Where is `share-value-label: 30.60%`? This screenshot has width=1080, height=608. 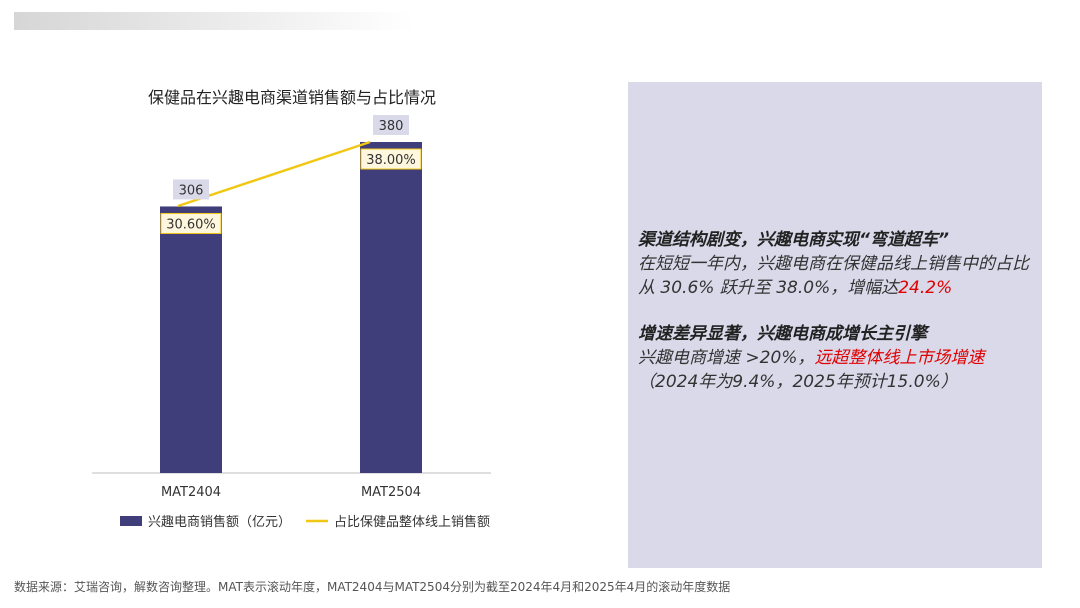
share-value-label: 30.60% is located at coordinates (191, 224).